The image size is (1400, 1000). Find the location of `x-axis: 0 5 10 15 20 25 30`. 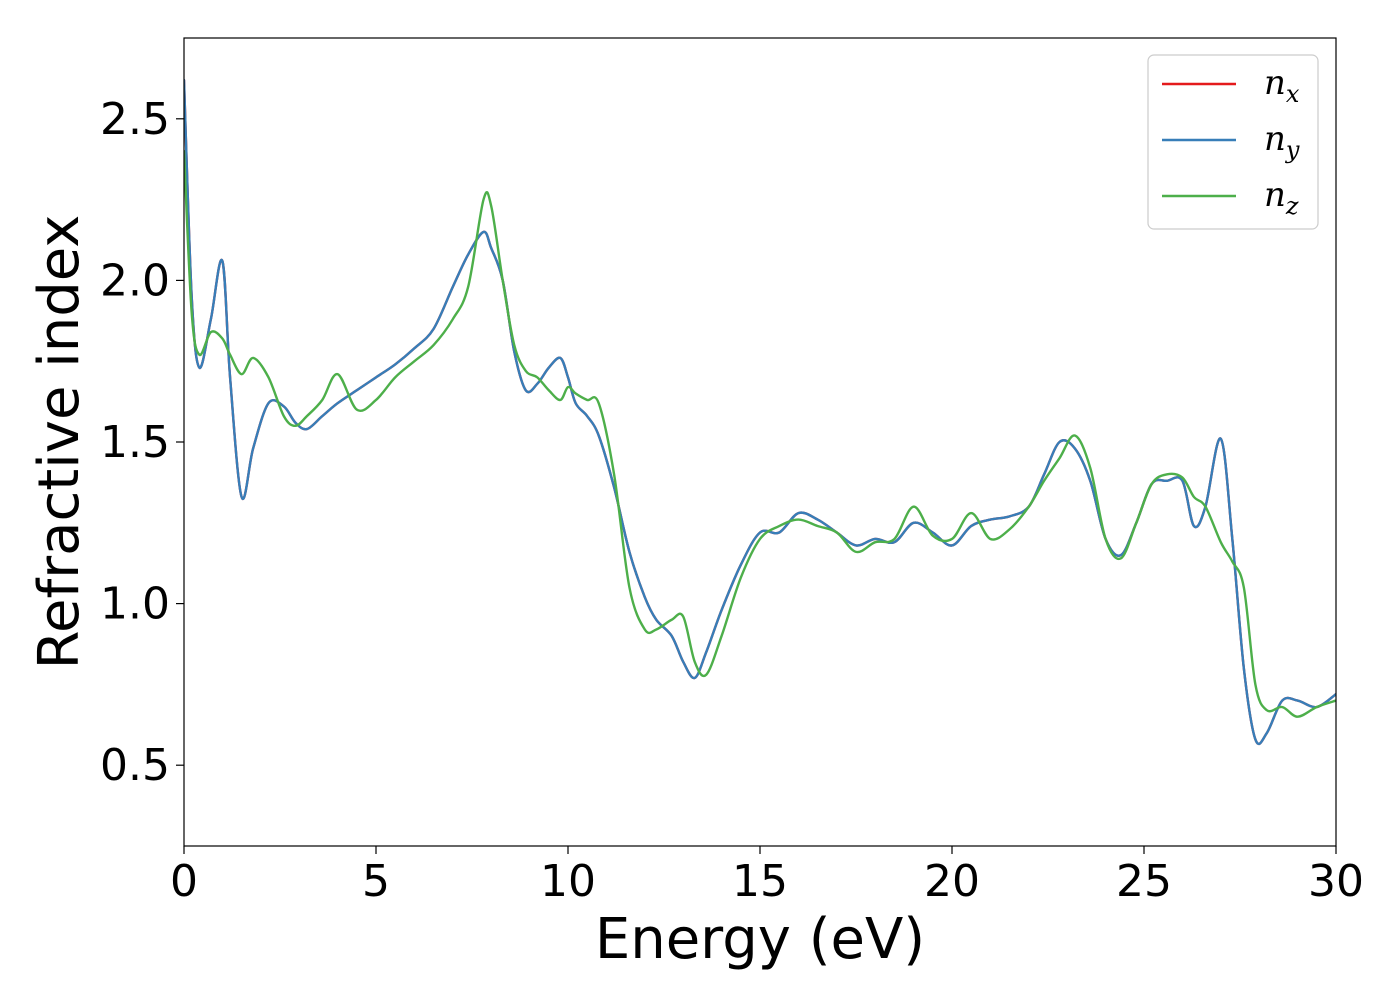

x-axis: 0 5 10 15 20 25 30 is located at coordinates (767, 876).